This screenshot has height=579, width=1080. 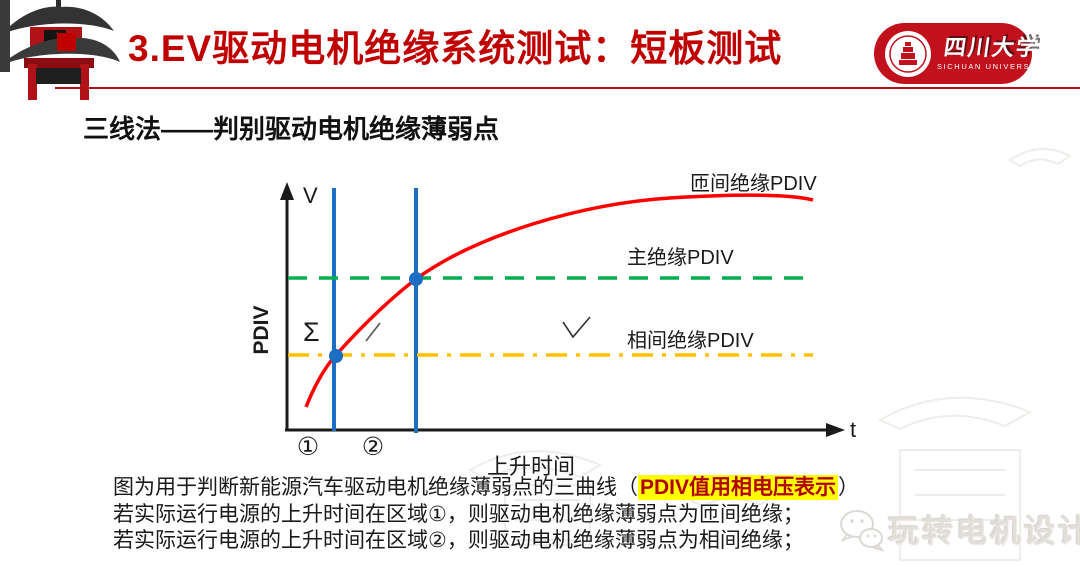 What do you see at coordinates (375, 487) in the screenshot?
I see `line1-prefix: 图为用于判断新能源汽车驱动电机绝缘薄弱点的三曲线（` at bounding box center [375, 487].